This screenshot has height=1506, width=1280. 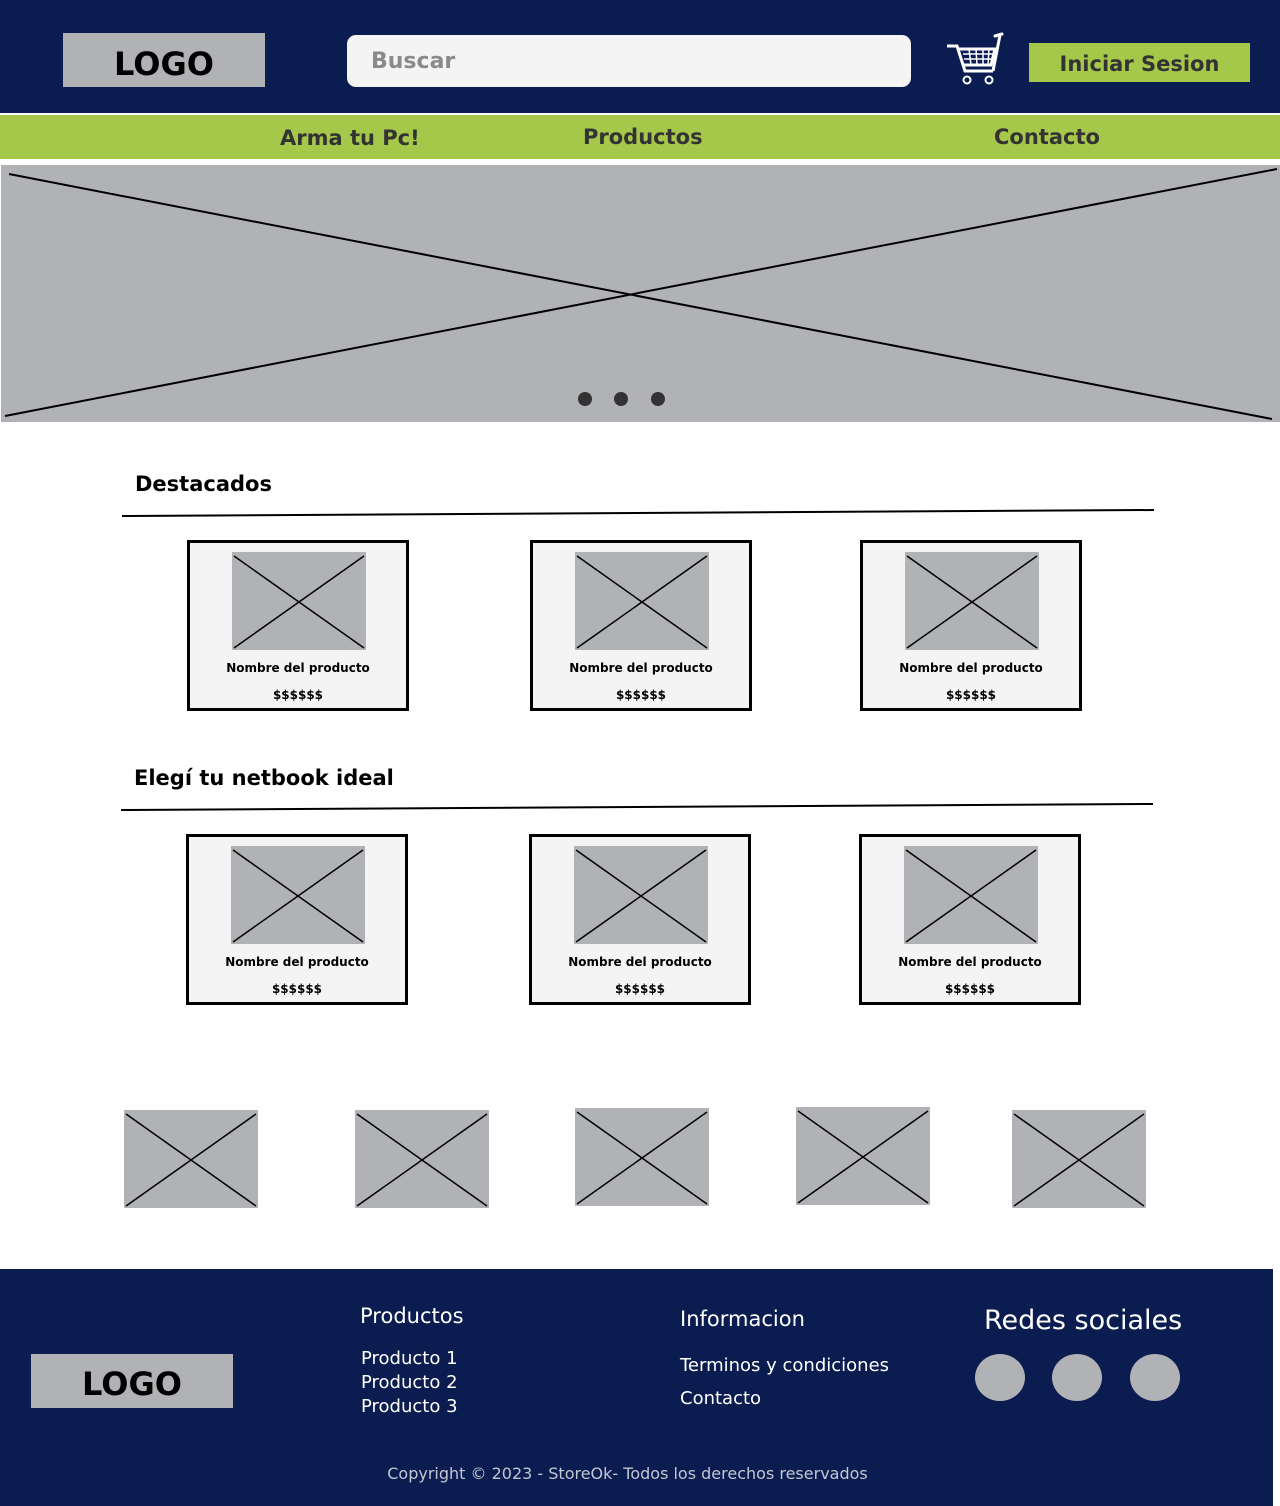 I want to click on section-title-netbook: Elegí tu netbook ideal, so click(x=264, y=778).